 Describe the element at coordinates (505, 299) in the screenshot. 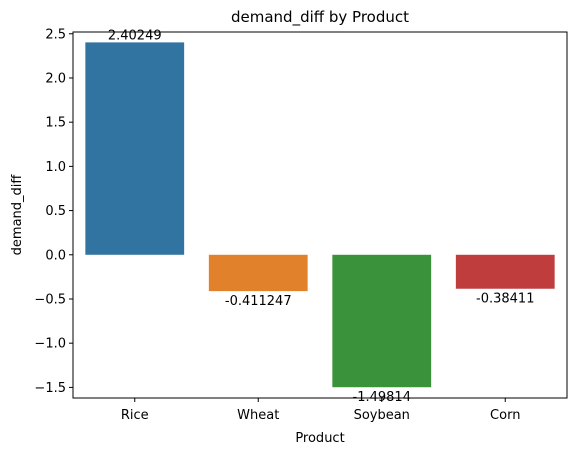

I see `data-label-corn: -0.38411` at that location.